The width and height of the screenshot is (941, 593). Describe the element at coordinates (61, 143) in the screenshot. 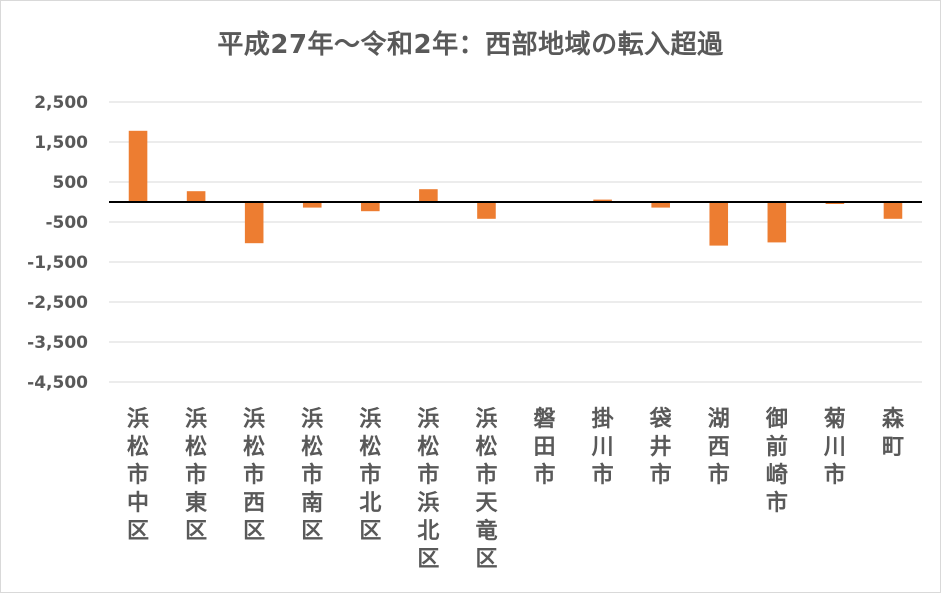

I see `y-tick-label: 1,500` at that location.